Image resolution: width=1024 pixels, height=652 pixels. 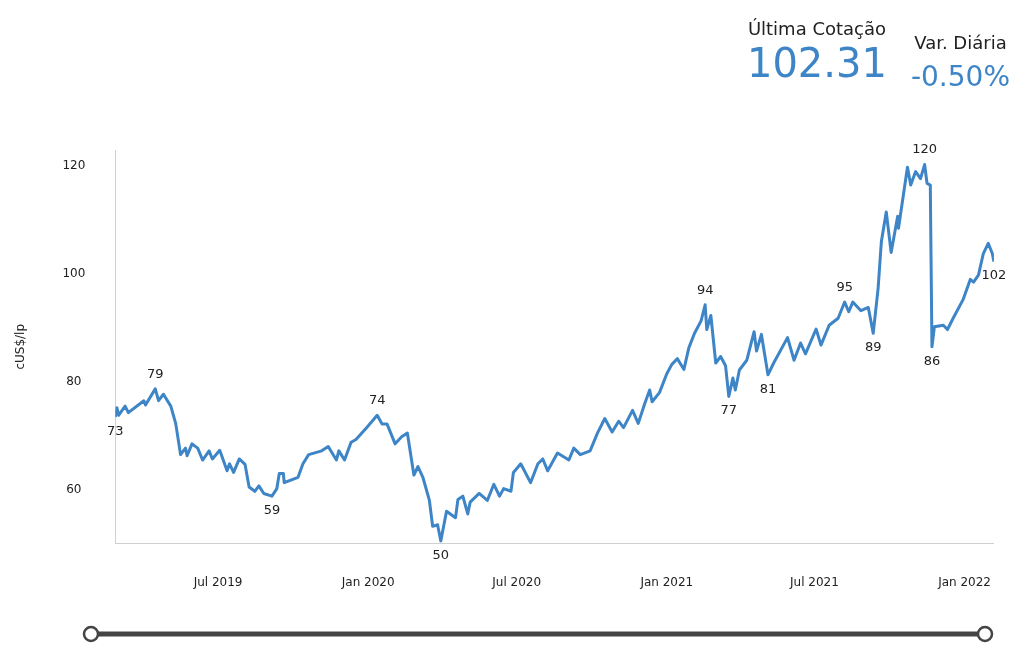 I want to click on annotation: 86, so click(x=932, y=360).